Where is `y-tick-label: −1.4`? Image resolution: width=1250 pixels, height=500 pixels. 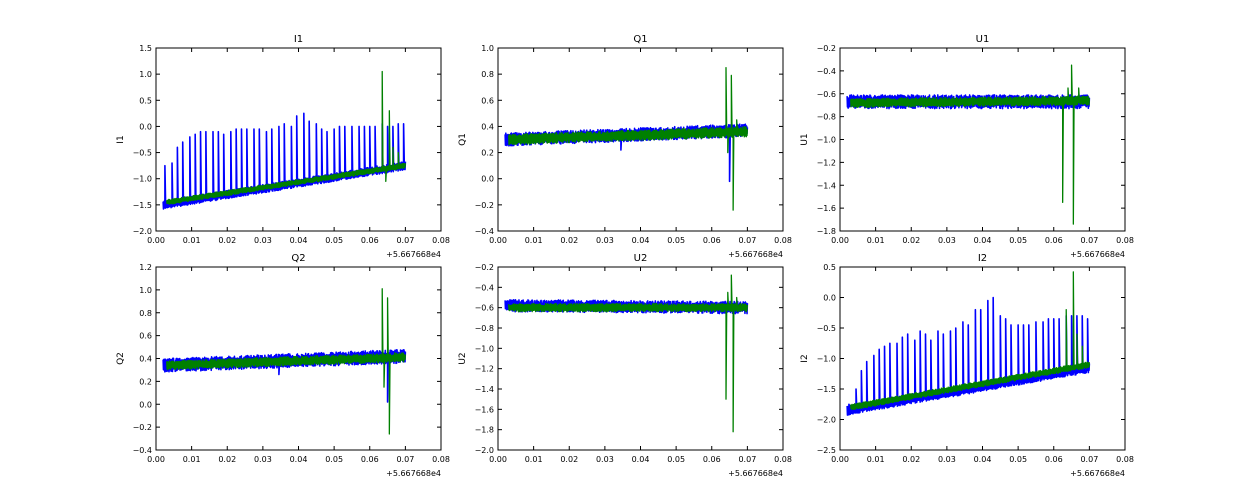
y-tick-label: −1.4 is located at coordinates (484, 389).